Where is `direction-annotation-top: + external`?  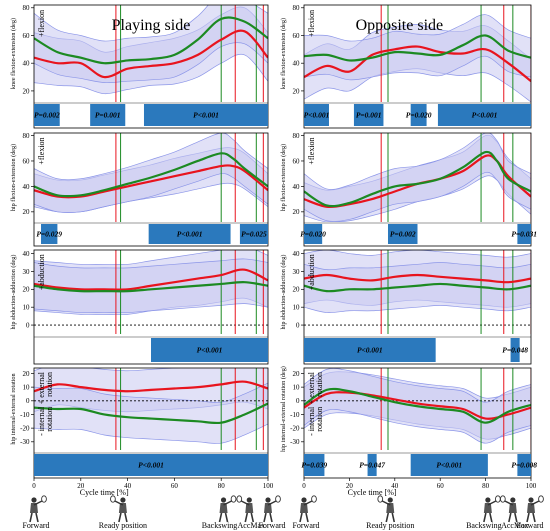
direction-annotation-top: + external is located at coordinates (41, 387).